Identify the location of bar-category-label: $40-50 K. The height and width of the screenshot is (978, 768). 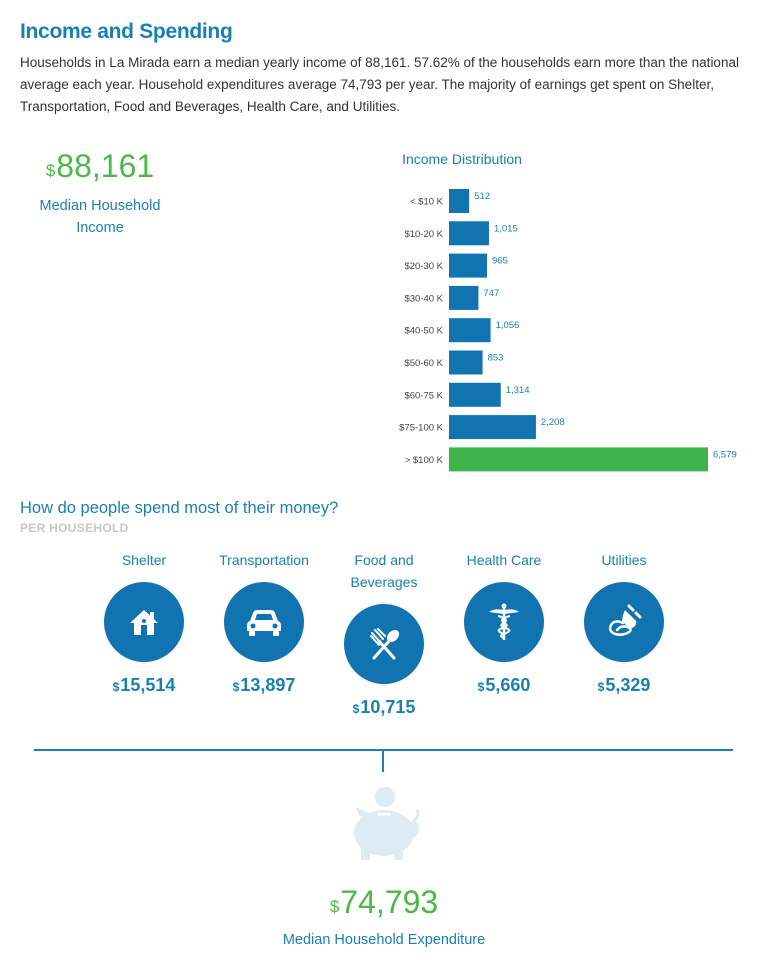
(423, 331).